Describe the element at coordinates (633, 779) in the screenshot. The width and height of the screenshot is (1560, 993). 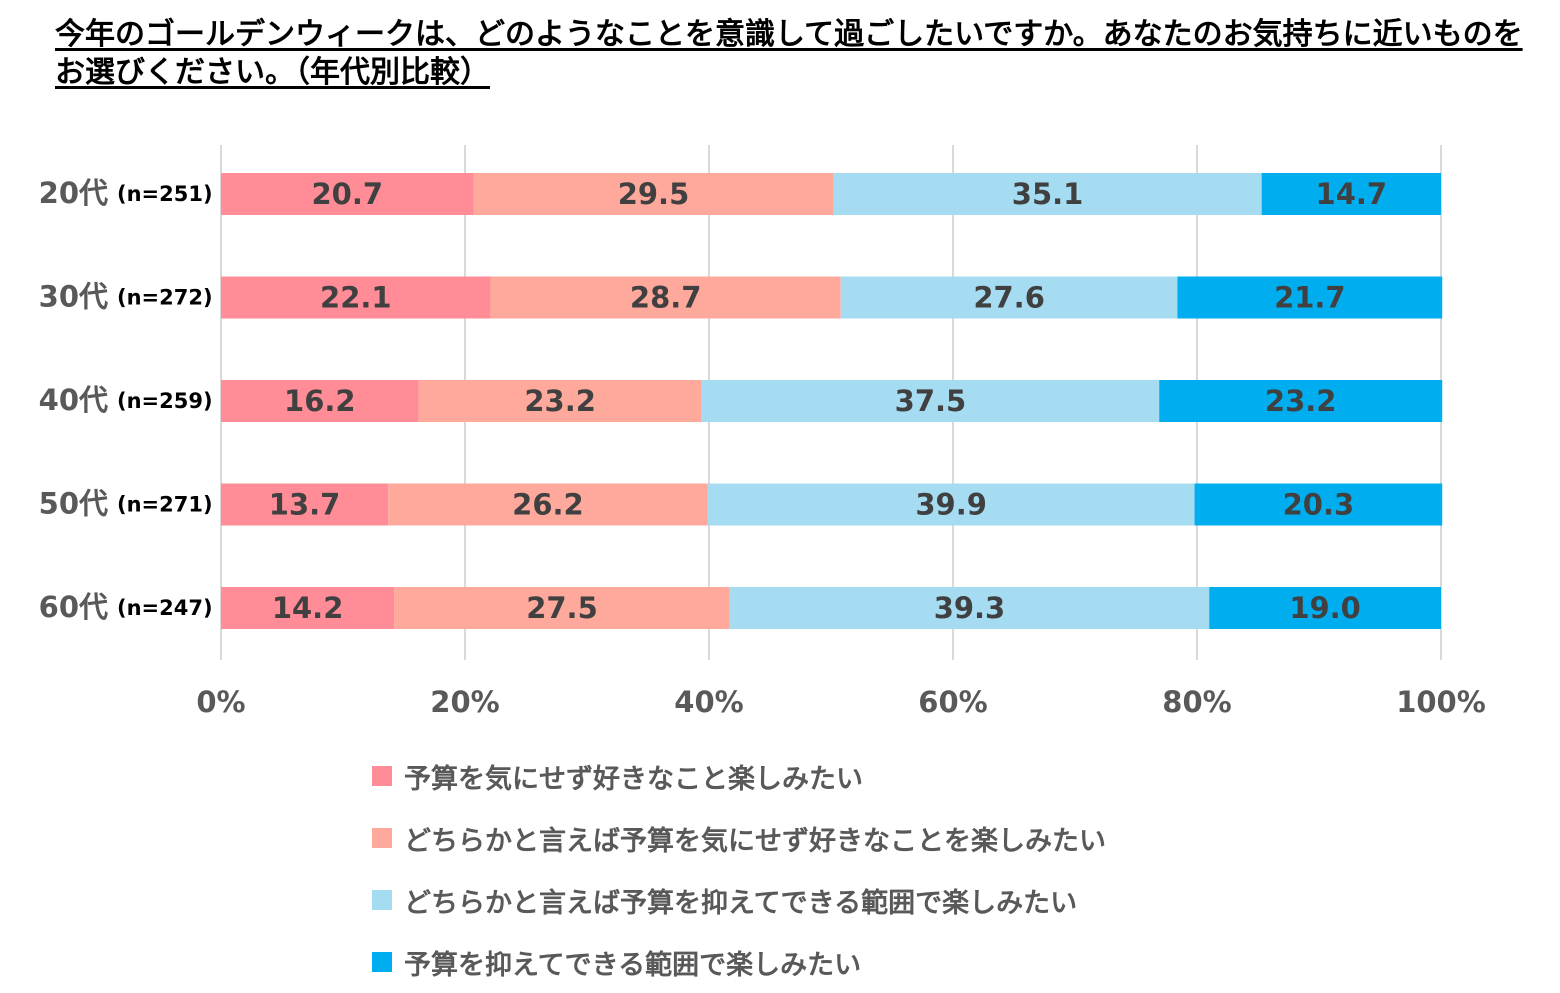
I see `legend-label: 予算を気にせず好きなこと楽しみたい` at that location.